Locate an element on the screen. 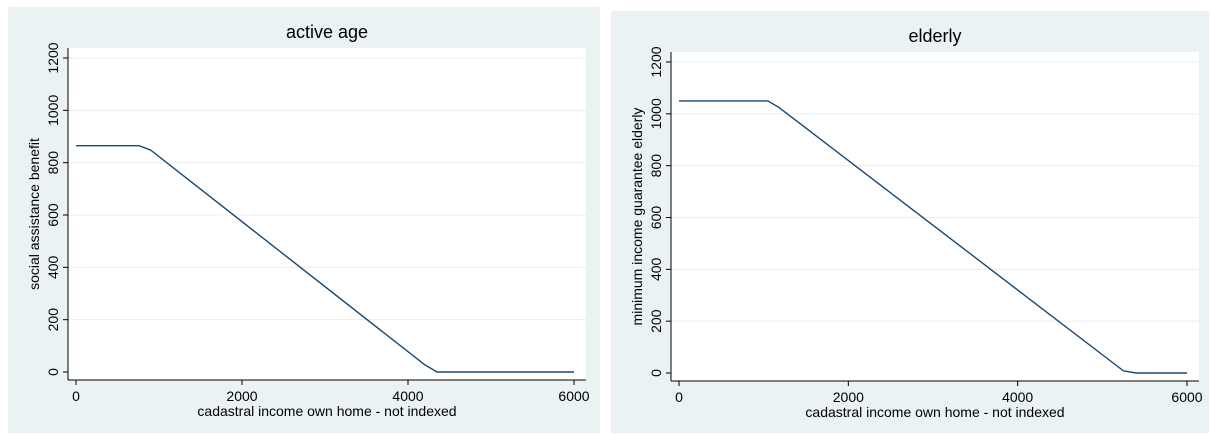 The height and width of the screenshot is (436, 1211). y-axis-label: minimum income guarantee elderly is located at coordinates (637, 217).